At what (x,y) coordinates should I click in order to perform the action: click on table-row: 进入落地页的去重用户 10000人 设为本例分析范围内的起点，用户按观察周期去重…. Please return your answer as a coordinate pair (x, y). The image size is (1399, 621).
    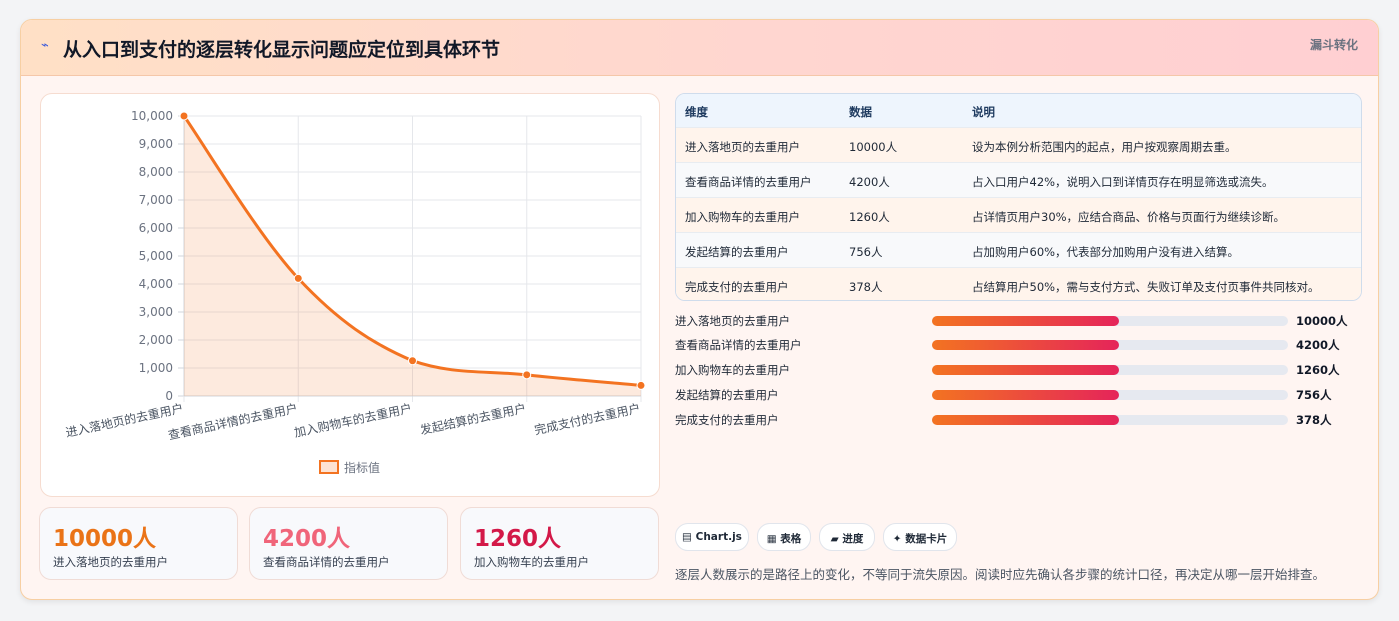
    Looking at the image, I should click on (1018, 145).